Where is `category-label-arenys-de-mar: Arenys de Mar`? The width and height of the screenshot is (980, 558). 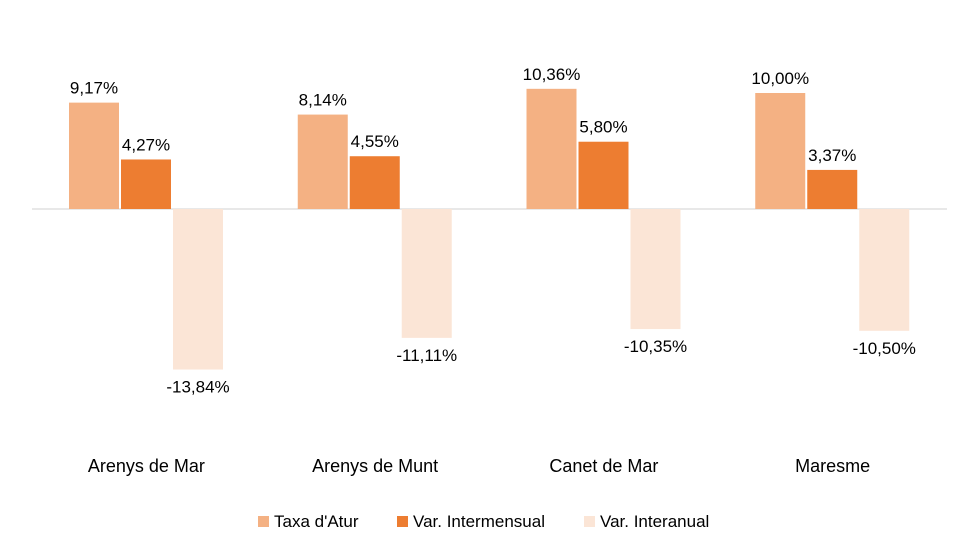 category-label-arenys-de-mar: Arenys de Mar is located at coordinates (146, 466).